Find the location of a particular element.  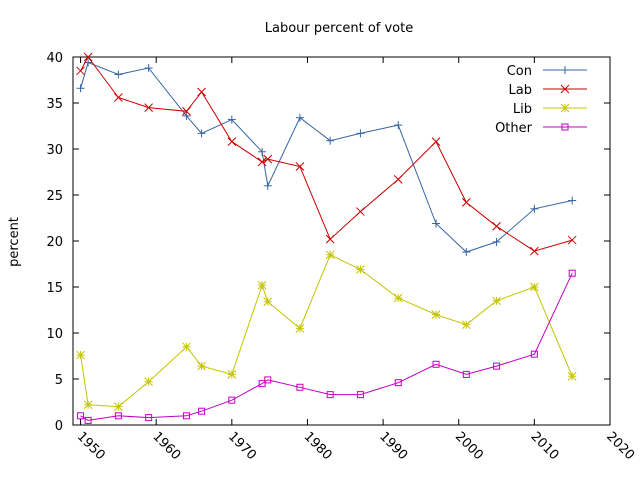

y-axis-label: percent is located at coordinates (14, 242).